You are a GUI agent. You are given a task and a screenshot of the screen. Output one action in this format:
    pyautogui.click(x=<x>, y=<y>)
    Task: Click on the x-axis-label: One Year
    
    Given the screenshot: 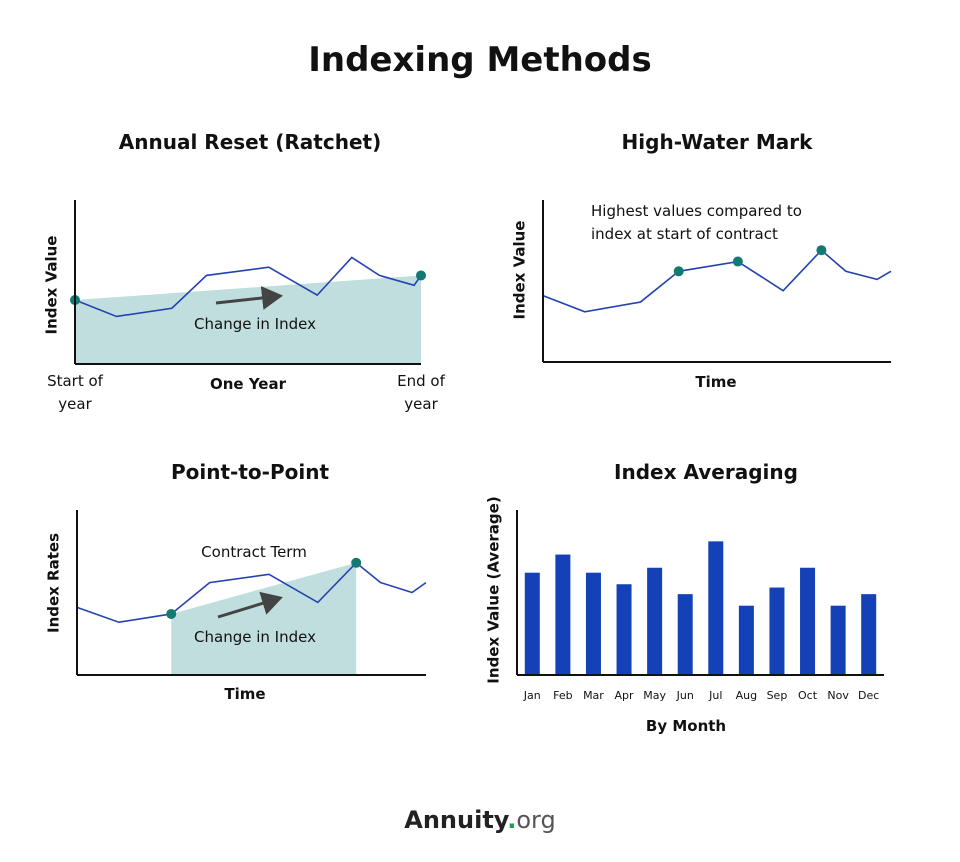 What is the action you would take?
    pyautogui.click(x=248, y=384)
    